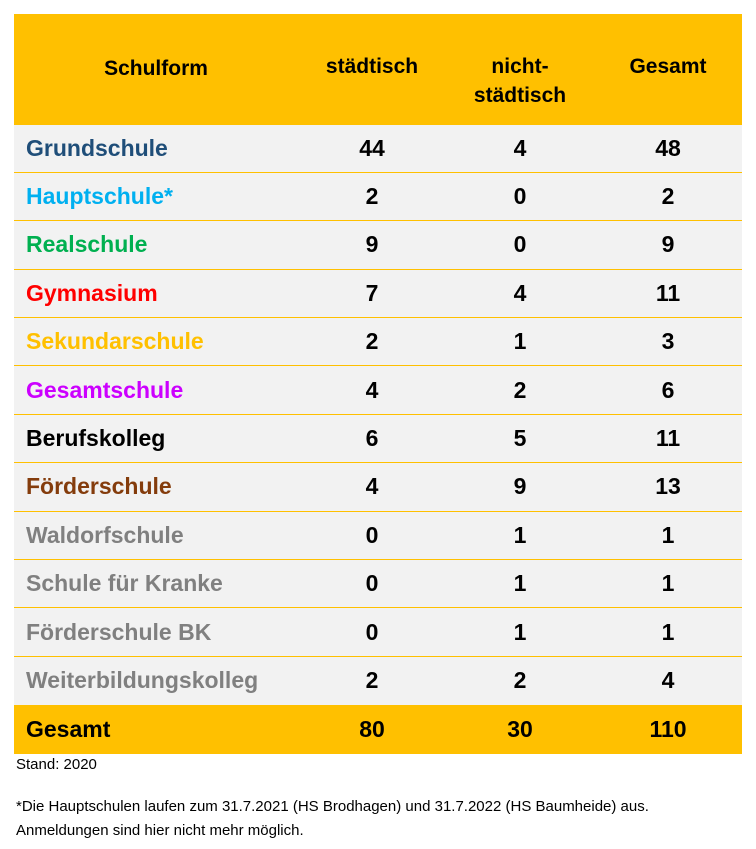 The image size is (756, 849). I want to click on header-nicht-line1: nicht-, so click(520, 66).